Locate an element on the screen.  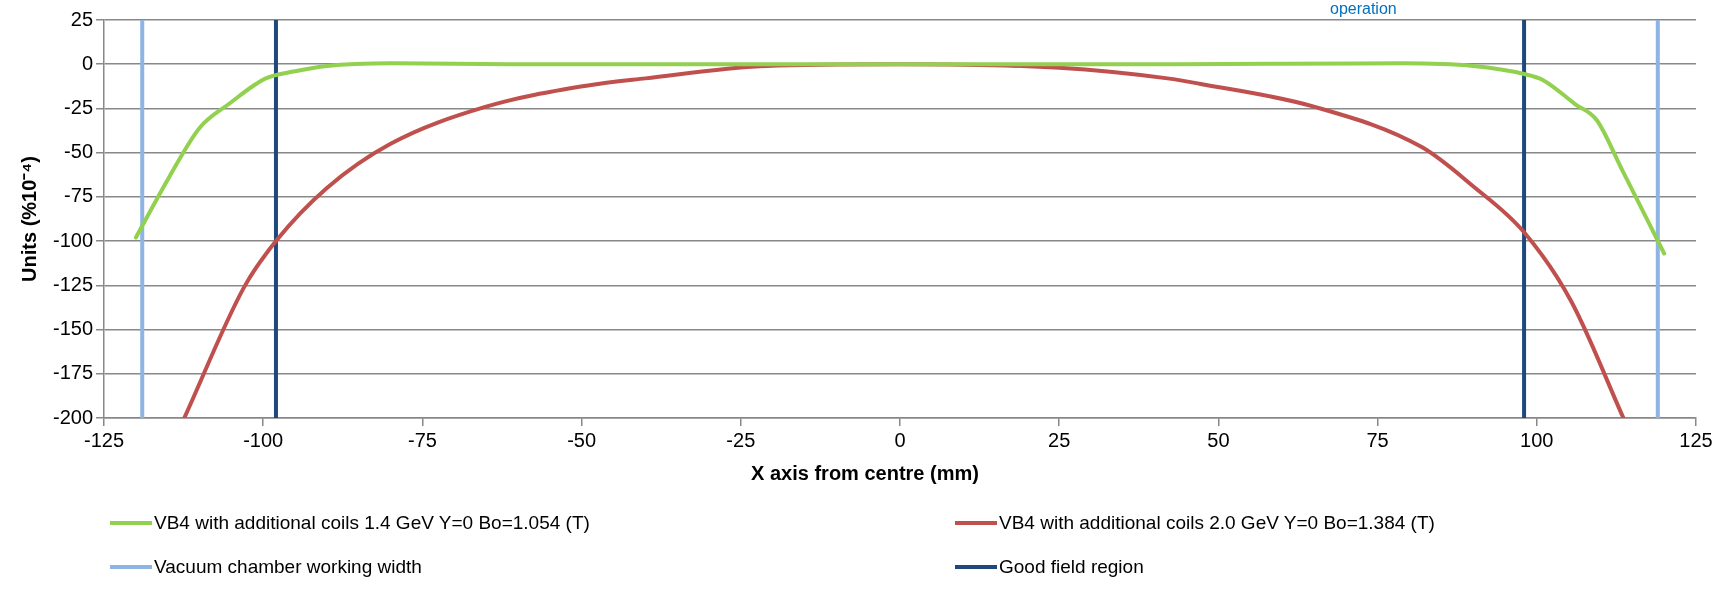
y-tick-label: -50 is located at coordinates (79, 151).